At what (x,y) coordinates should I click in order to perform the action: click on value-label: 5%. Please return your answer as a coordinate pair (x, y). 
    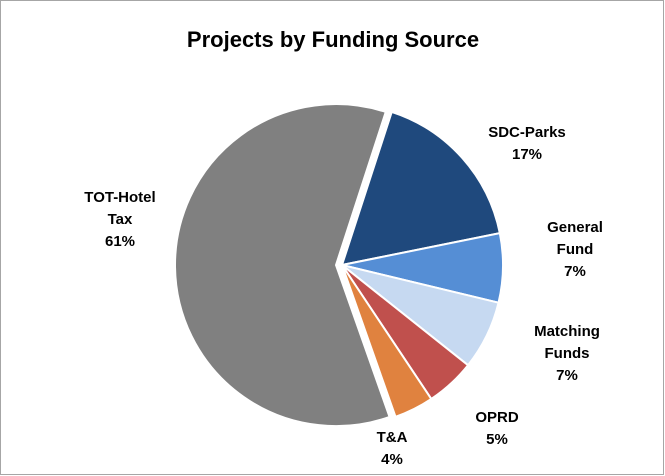
    Looking at the image, I should click on (497, 439).